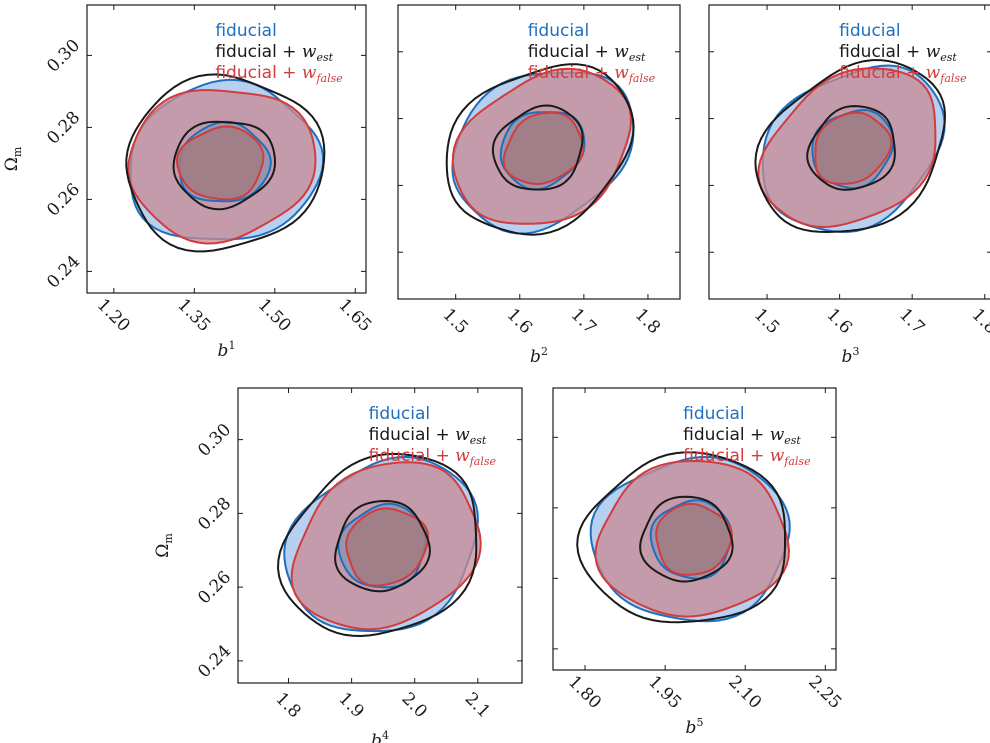  Describe the element at coordinates (113, 315) in the screenshot. I see `x-tick-label: 1.20` at that location.